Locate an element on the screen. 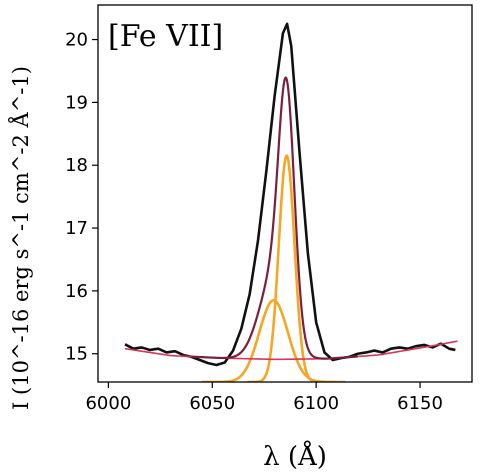 The height and width of the screenshot is (476, 482). x-tick-label: 6150 is located at coordinates (420, 403).